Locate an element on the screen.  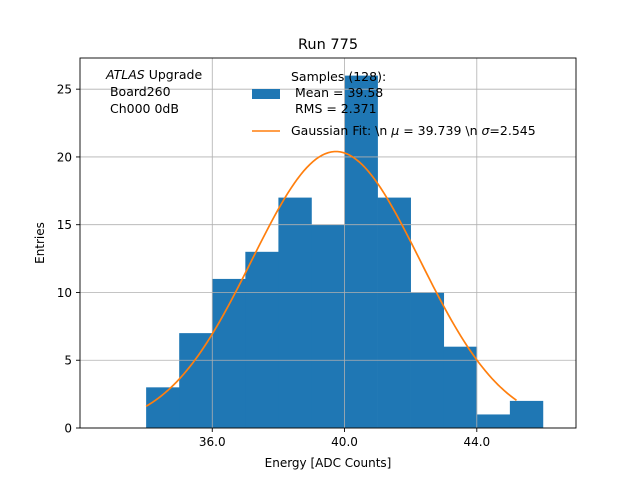
legend-samples-mean: Mean = 39.58 is located at coordinates (337, 92).